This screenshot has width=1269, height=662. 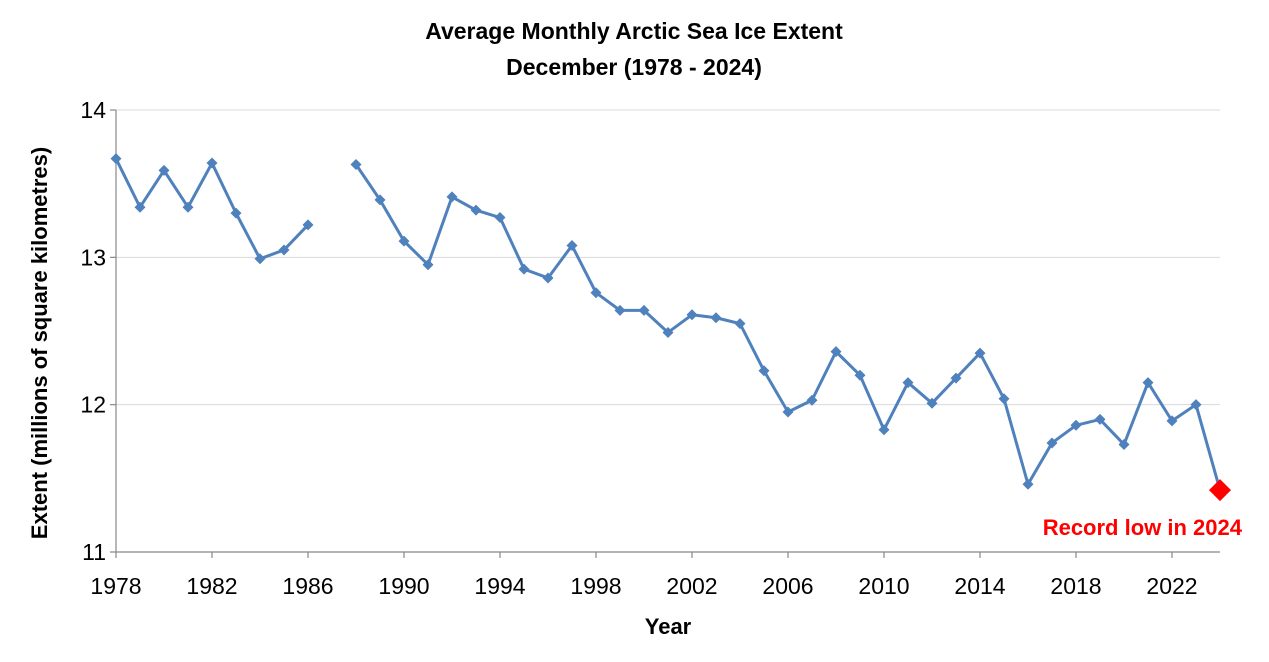 I want to click on chart-subtitle: December (1978 - 2024), so click(x=634, y=67).